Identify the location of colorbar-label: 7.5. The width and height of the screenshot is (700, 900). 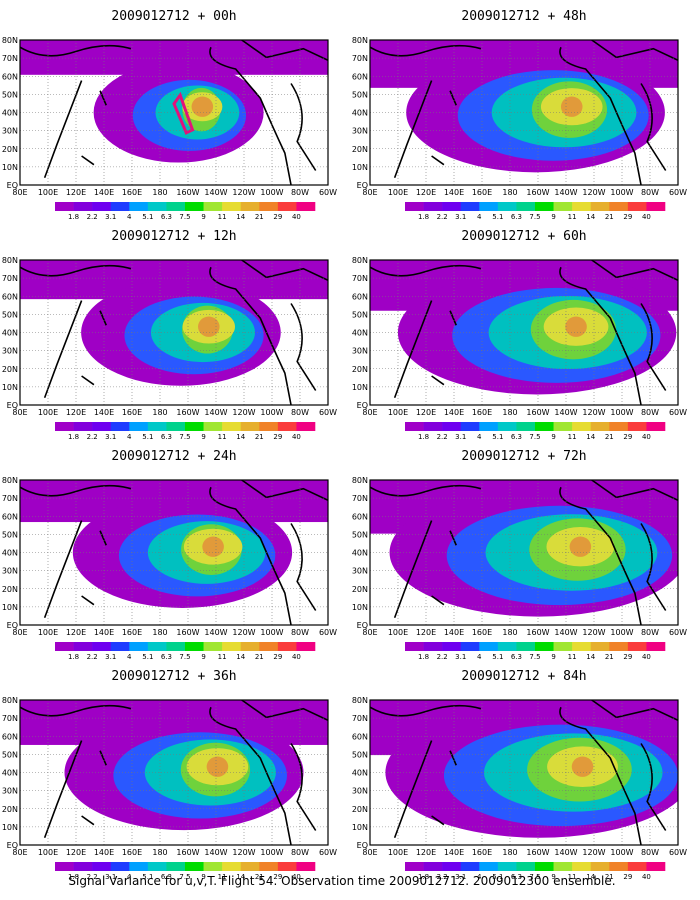
(534, 437).